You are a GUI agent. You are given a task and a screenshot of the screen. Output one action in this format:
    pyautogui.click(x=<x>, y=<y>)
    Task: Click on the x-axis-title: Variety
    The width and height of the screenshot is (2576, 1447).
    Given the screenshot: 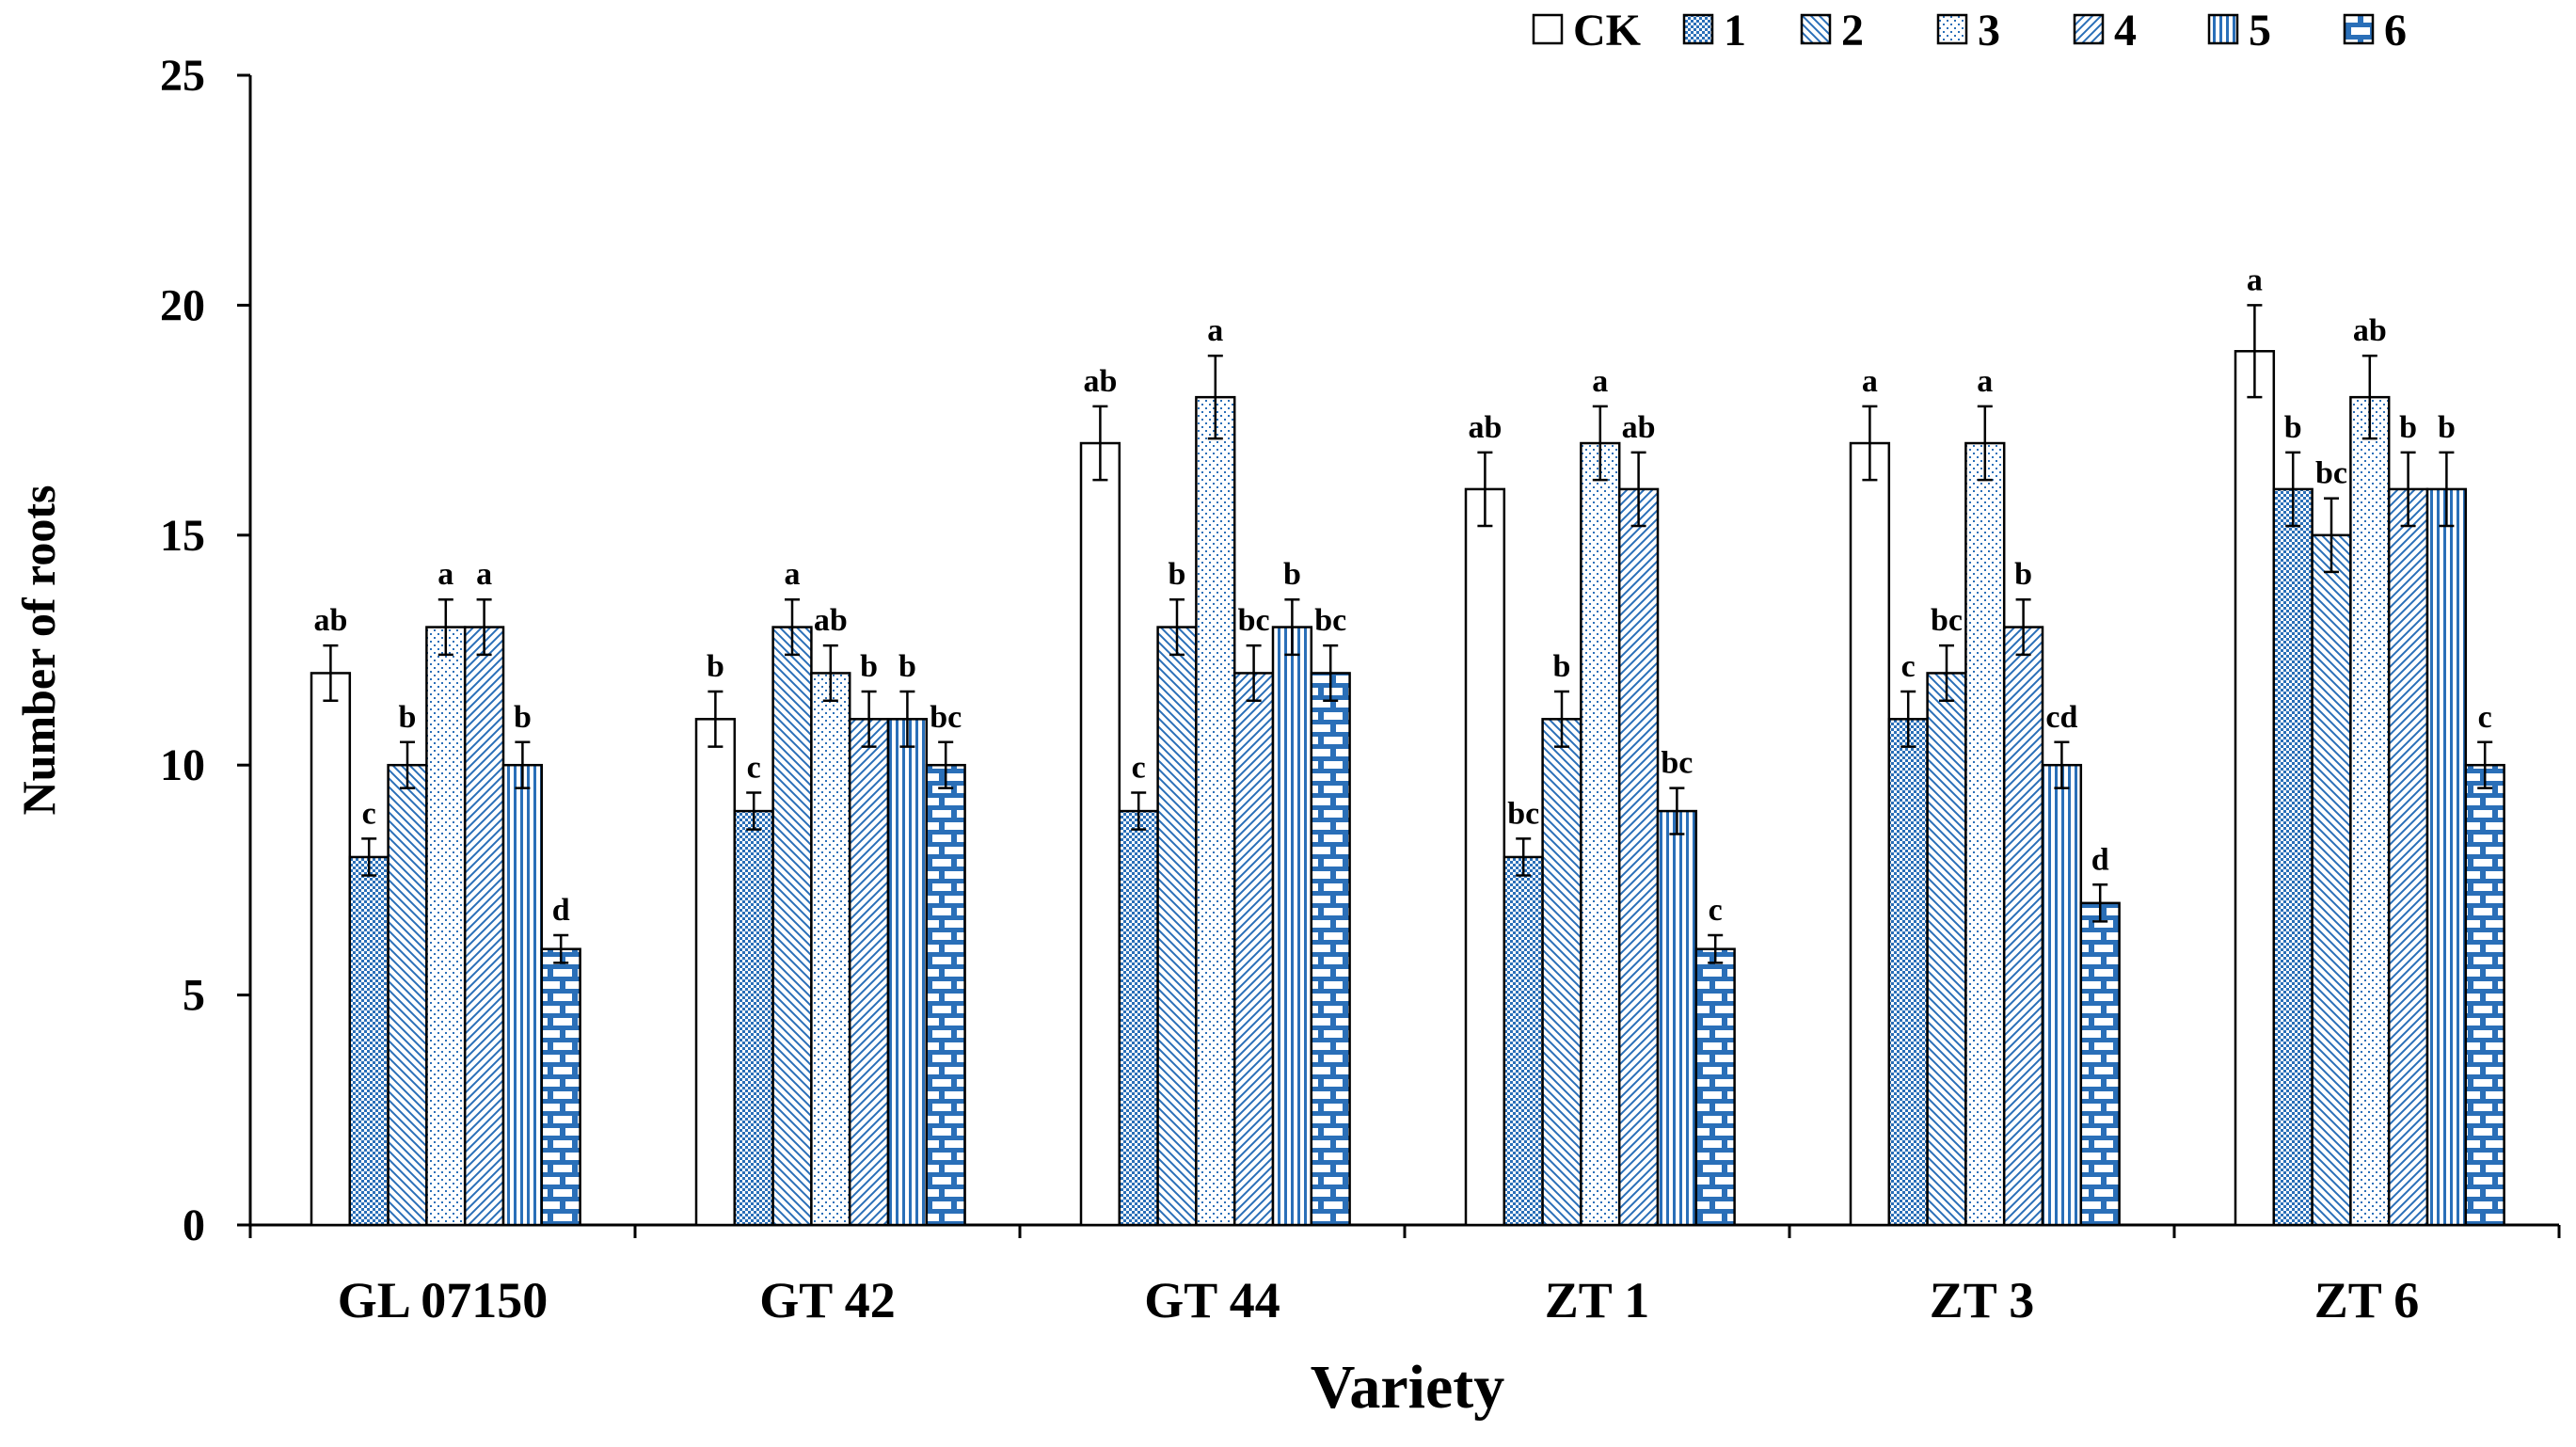 What is the action you would take?
    pyautogui.click(x=1408, y=1387)
    